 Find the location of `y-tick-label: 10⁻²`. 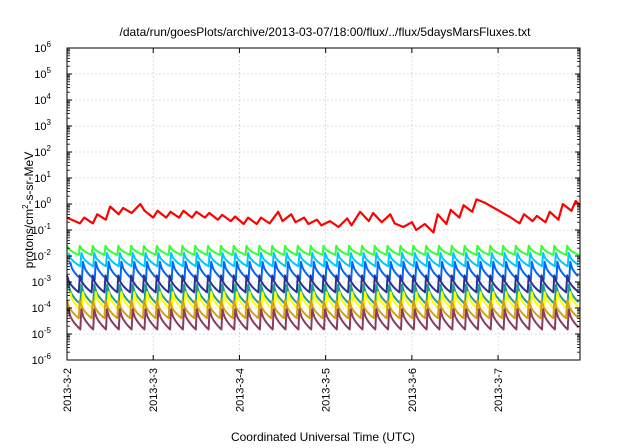

y-tick-label: 10⁻² is located at coordinates (42, 255).